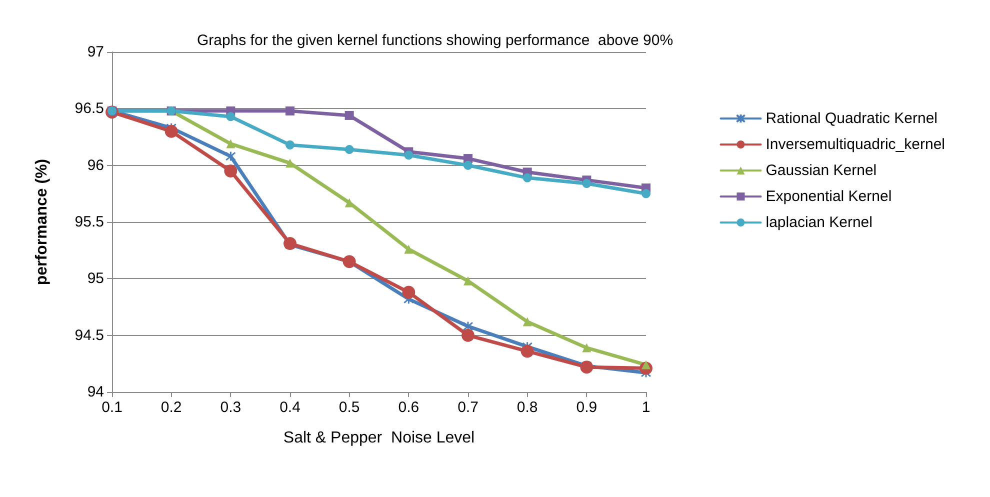 The image size is (990, 497). I want to click on x-tick-label: 0.2, so click(171, 407).